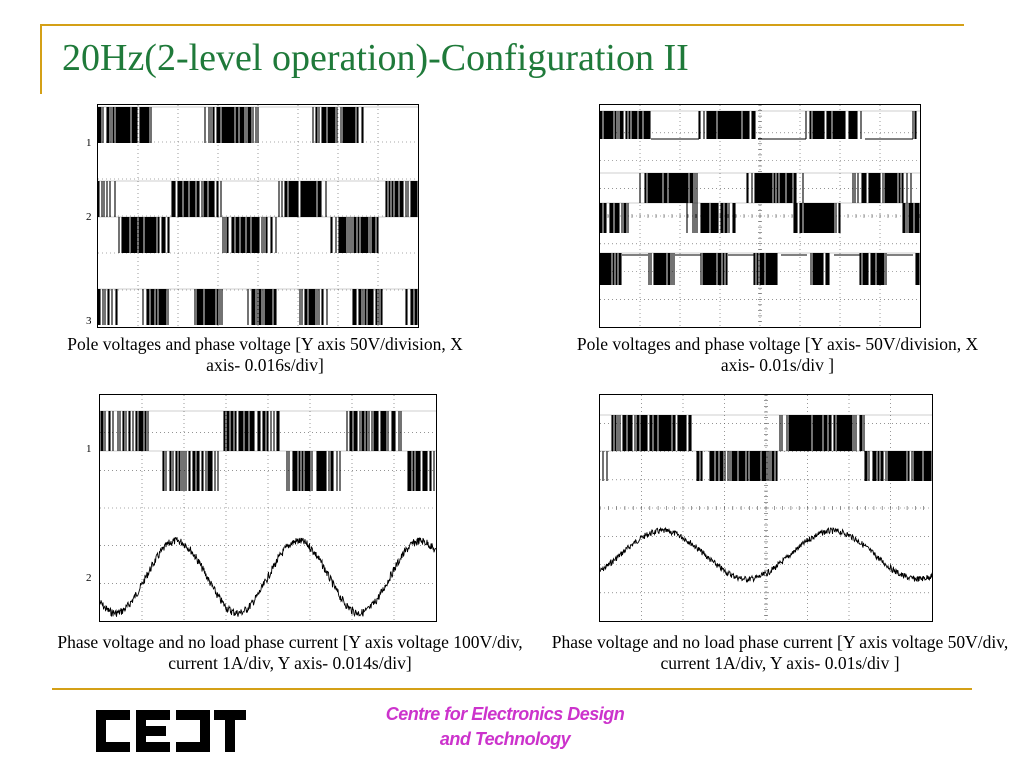  I want to click on trace-ch1, so click(258, 124).